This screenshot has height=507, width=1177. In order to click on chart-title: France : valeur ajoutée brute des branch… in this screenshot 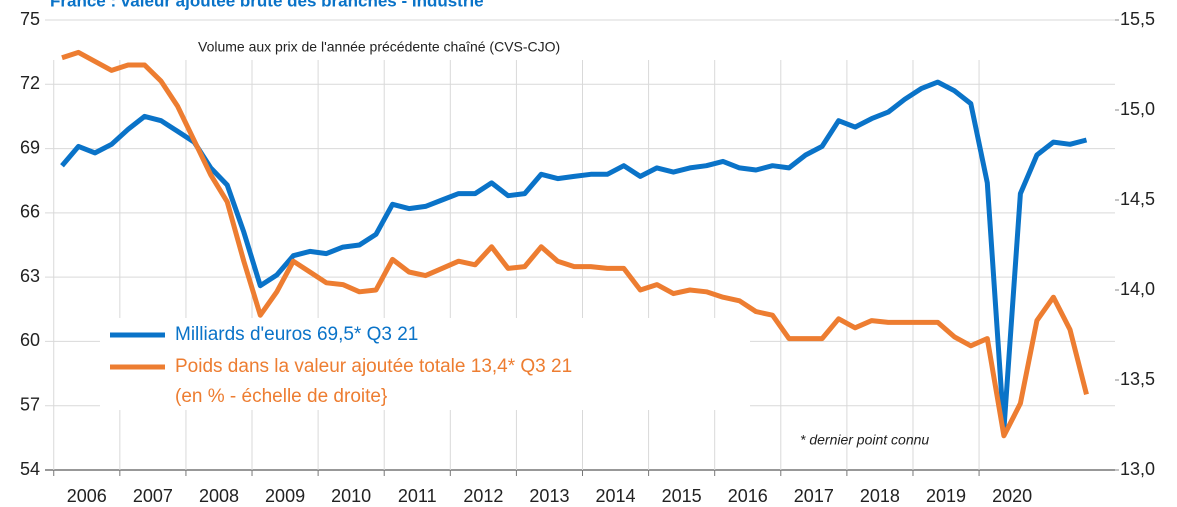, I will do `click(267, 5)`.